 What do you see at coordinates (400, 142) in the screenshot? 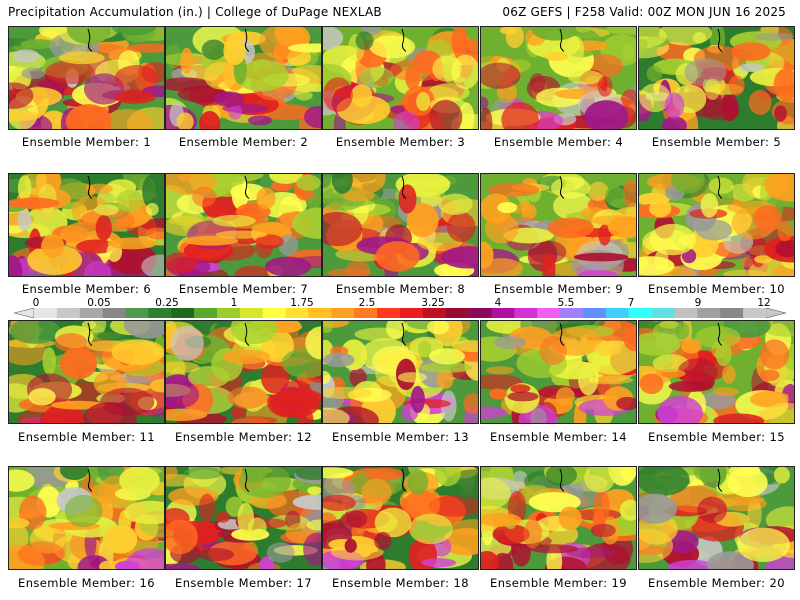
I see `ensemble-member-label: Ensemble Member: 3` at bounding box center [400, 142].